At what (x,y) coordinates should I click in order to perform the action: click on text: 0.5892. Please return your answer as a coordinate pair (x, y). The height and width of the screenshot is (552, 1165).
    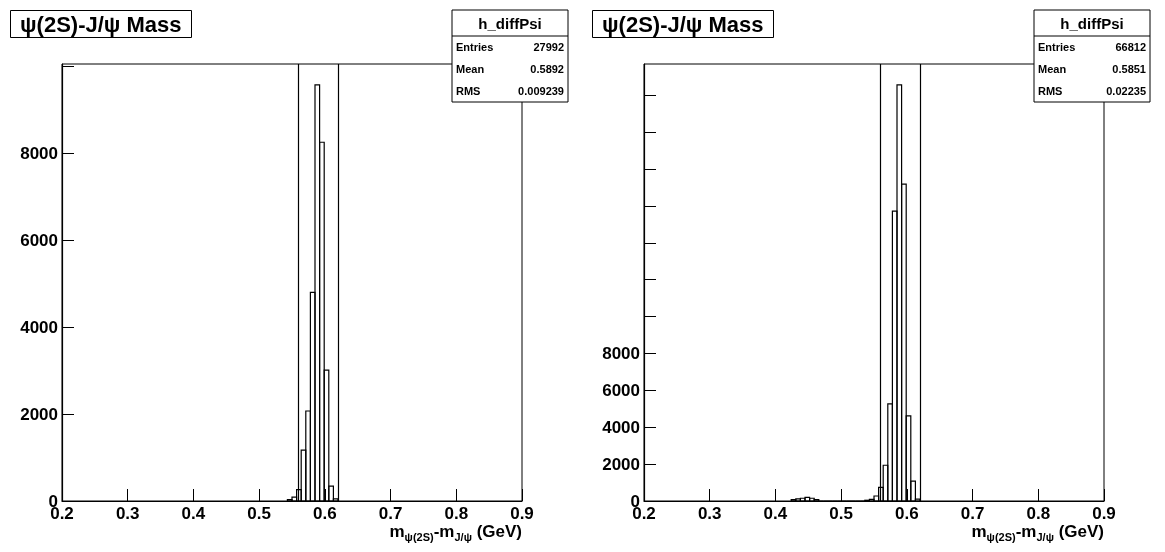
    Looking at the image, I should click on (547, 69).